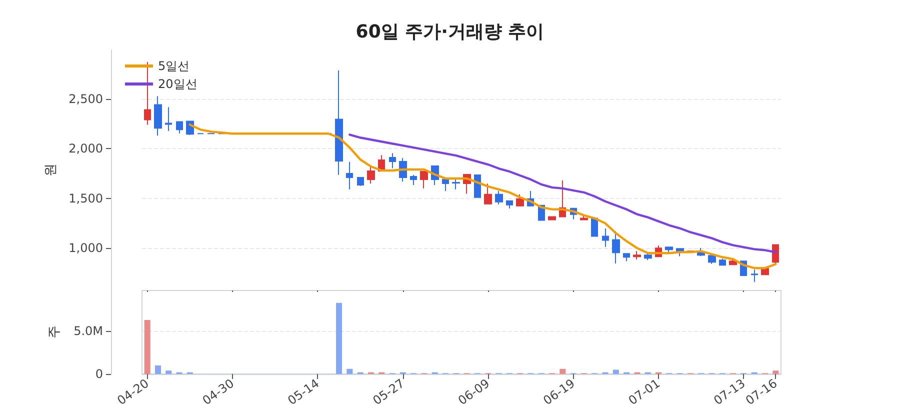  What do you see at coordinates (54, 332) in the screenshot?
I see `y-axis-title: 주` at bounding box center [54, 332].